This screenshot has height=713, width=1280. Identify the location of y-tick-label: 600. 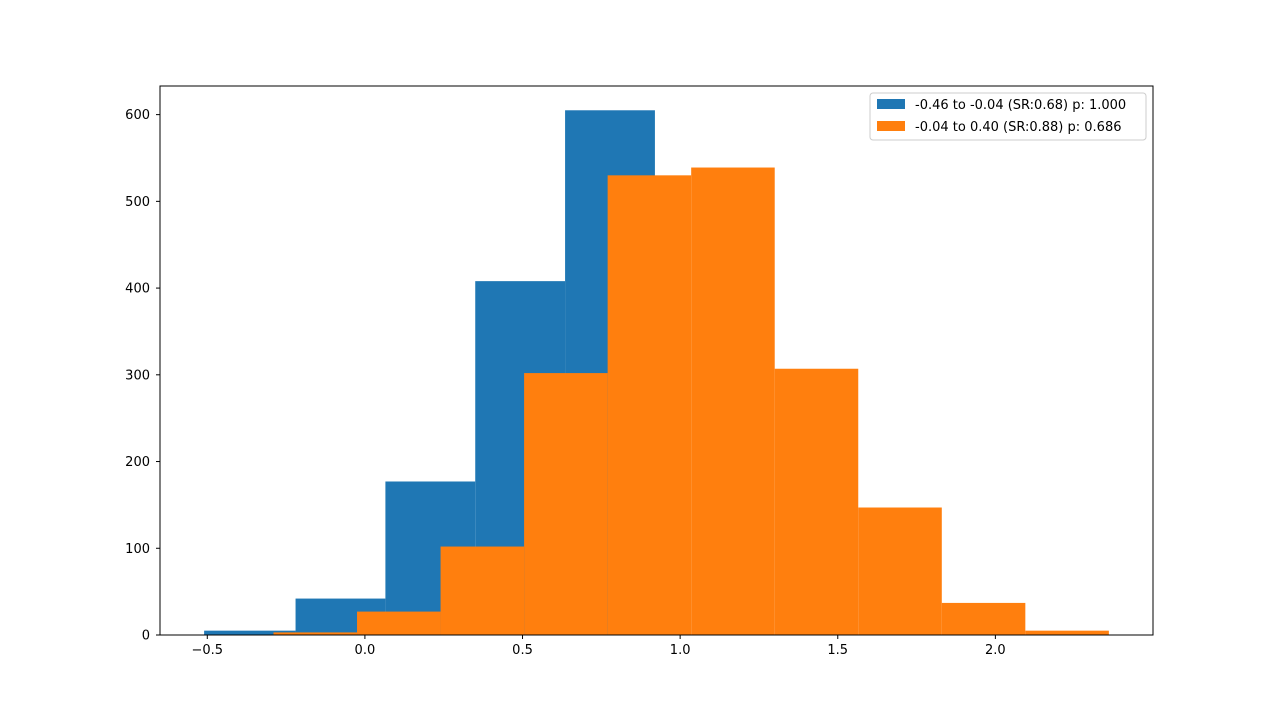
(137, 115).